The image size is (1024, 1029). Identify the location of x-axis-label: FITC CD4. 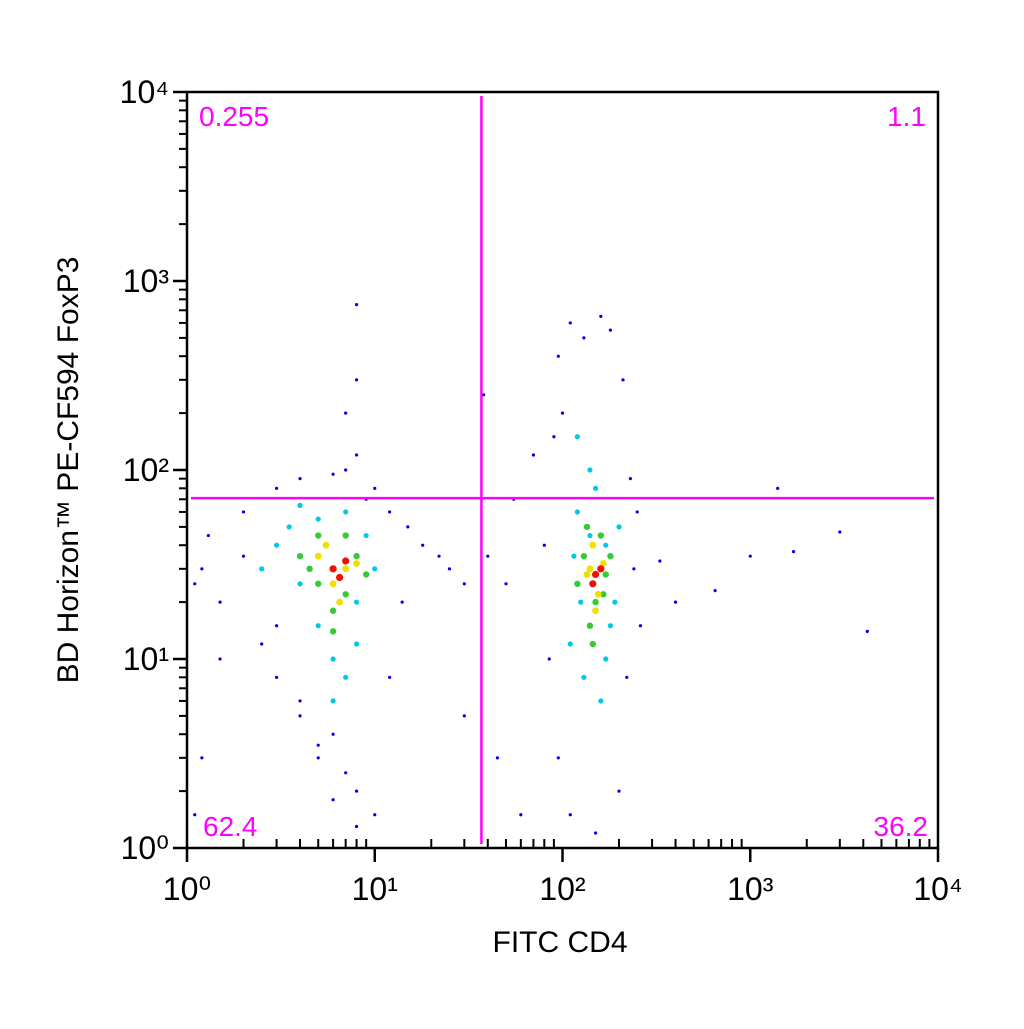
(560, 942).